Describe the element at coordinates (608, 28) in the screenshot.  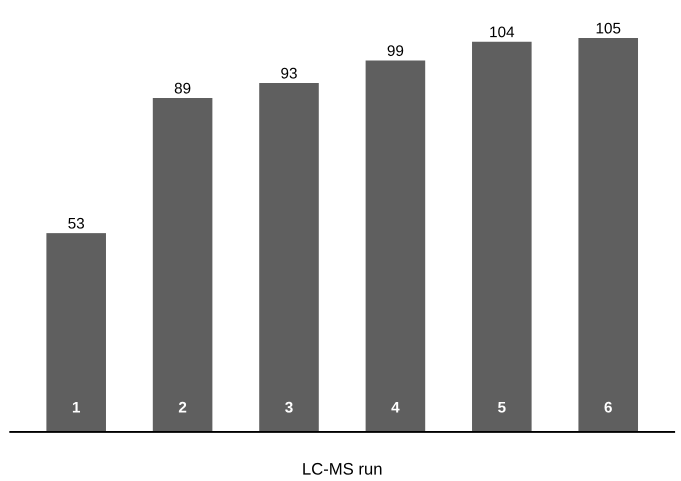
I see `data-label: 105` at that location.